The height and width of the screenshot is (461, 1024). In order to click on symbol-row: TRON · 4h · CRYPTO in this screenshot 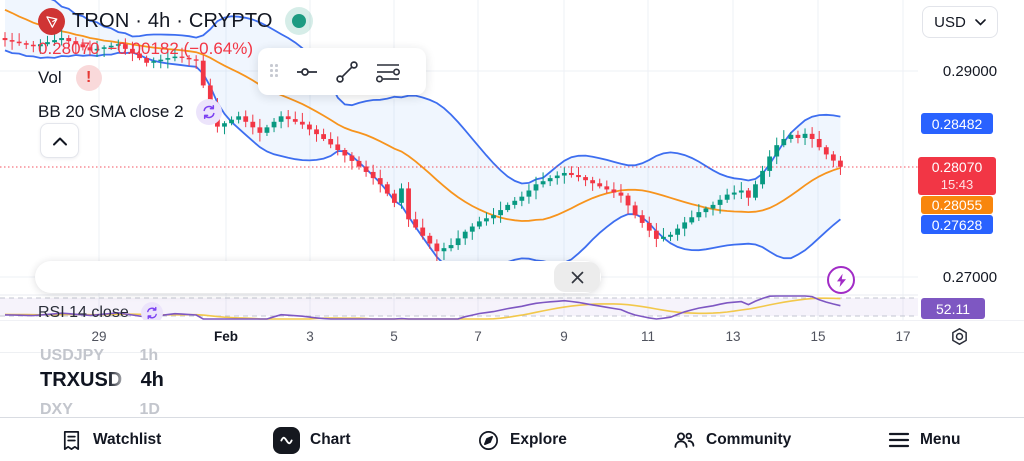, I will do `click(175, 21)`.